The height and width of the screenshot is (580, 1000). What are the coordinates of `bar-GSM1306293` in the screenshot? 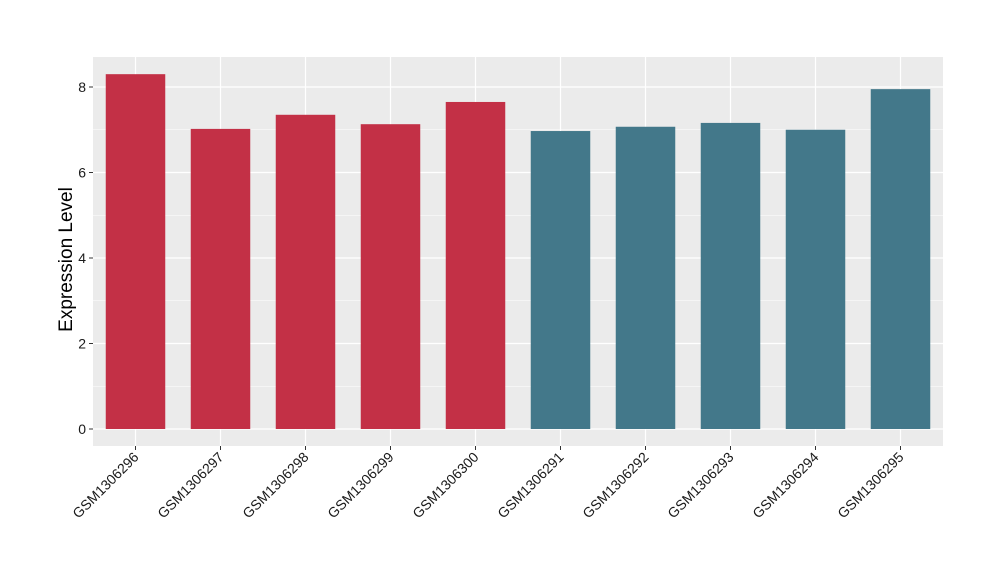 It's located at (730, 275).